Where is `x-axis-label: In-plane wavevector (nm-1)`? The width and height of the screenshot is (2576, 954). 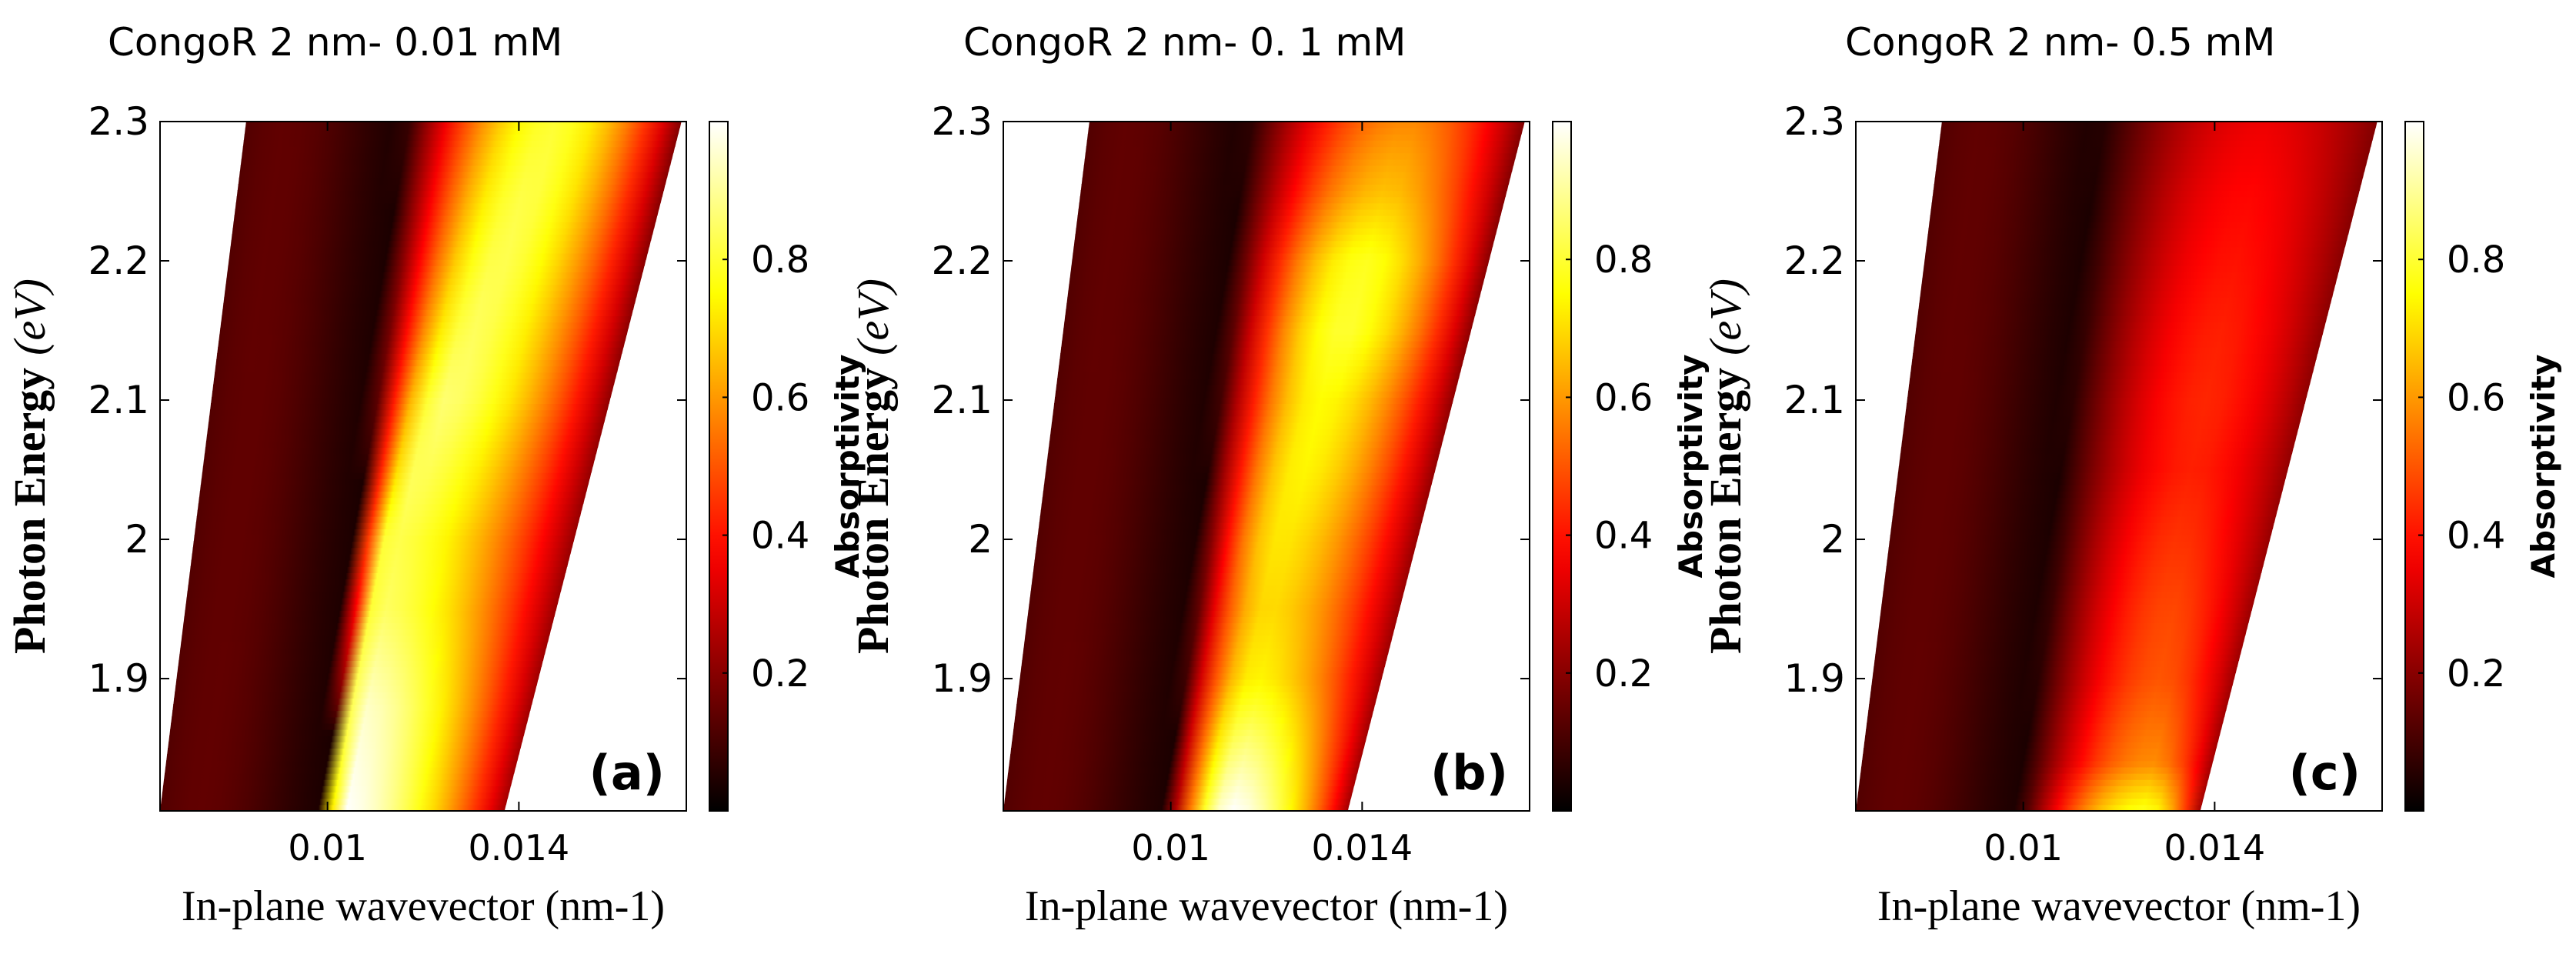 x-axis-label: In-plane wavevector (nm-1) is located at coordinates (1267, 906).